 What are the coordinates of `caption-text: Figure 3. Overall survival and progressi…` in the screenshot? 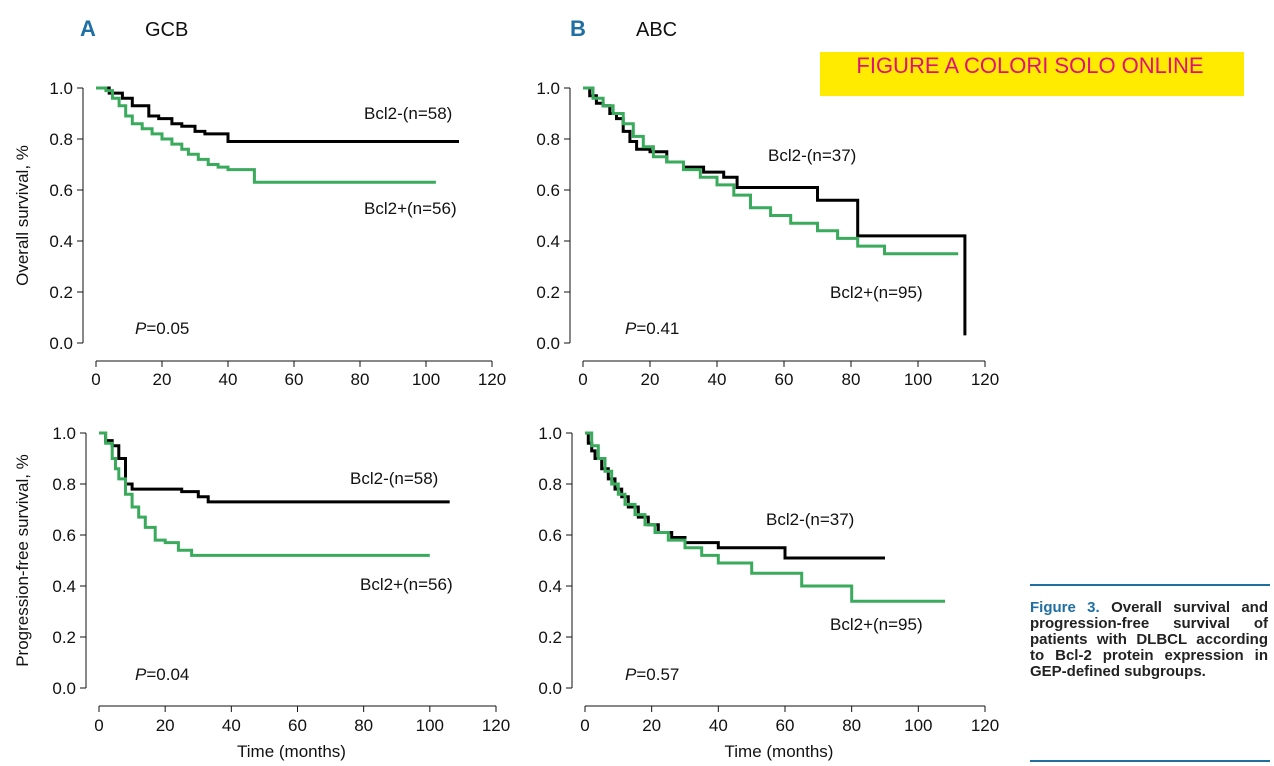 It's located at (1149, 640).